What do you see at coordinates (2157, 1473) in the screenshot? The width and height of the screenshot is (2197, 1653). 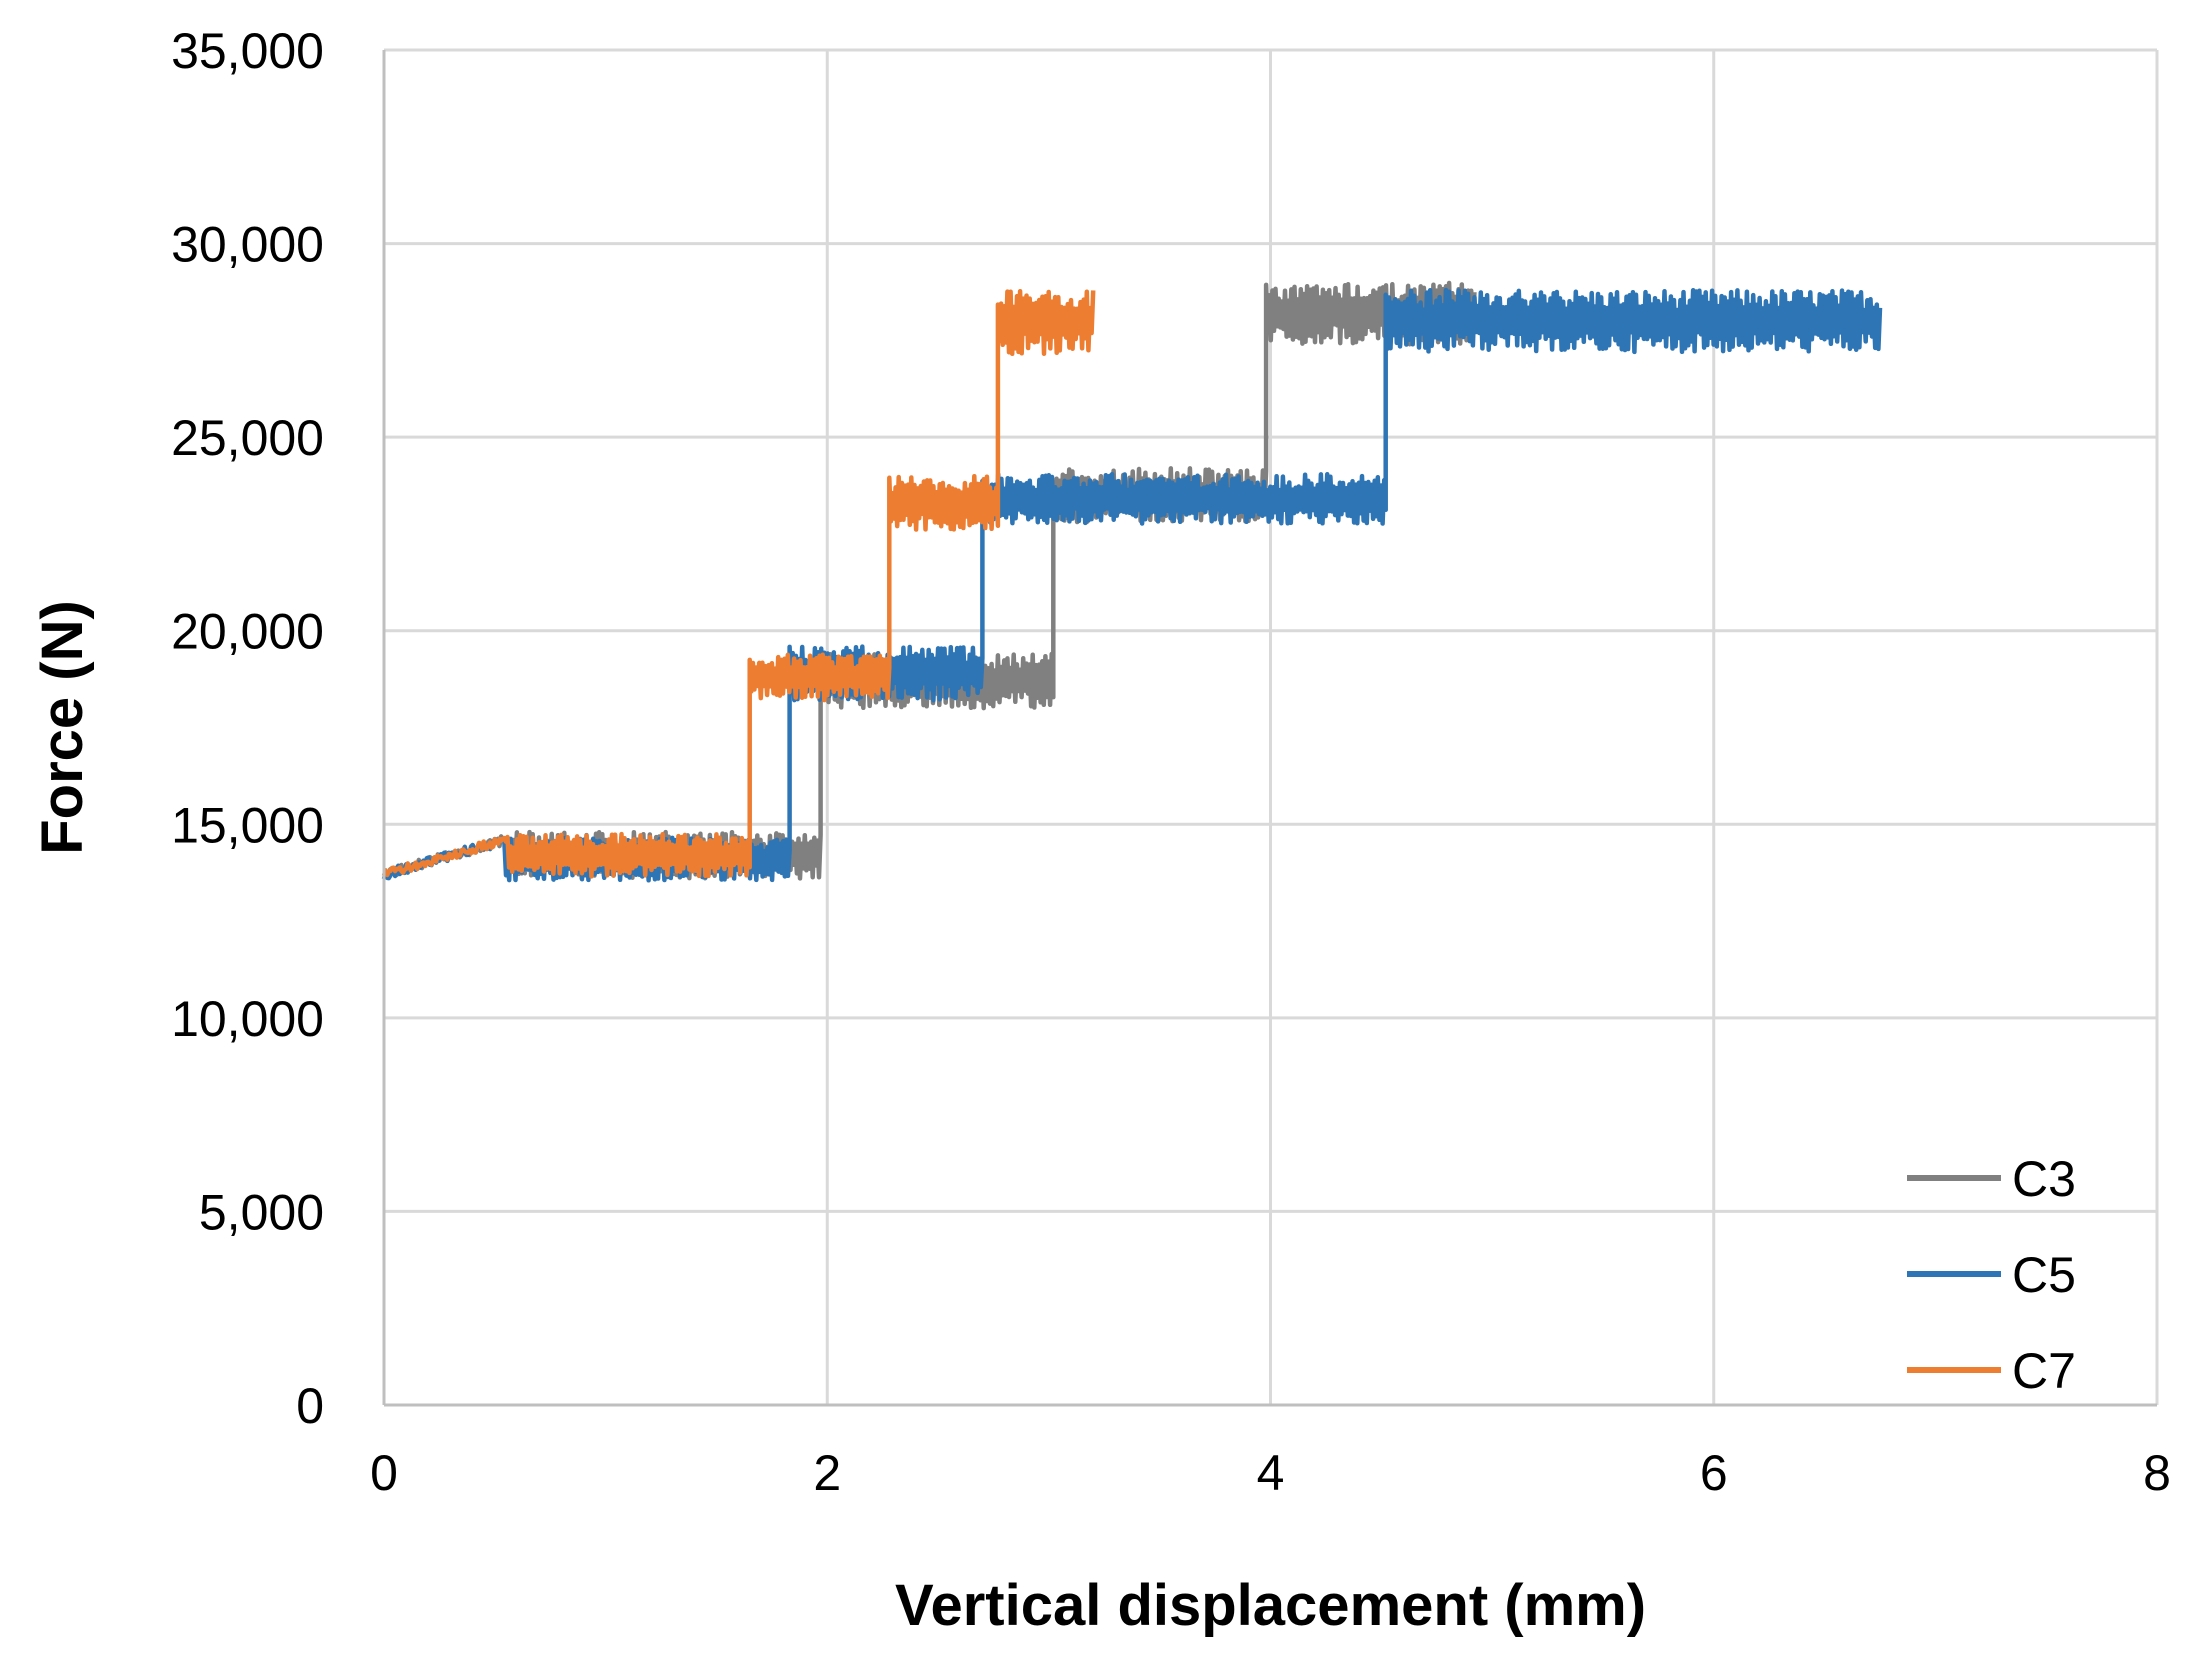 I see `x-tick-label: 8` at bounding box center [2157, 1473].